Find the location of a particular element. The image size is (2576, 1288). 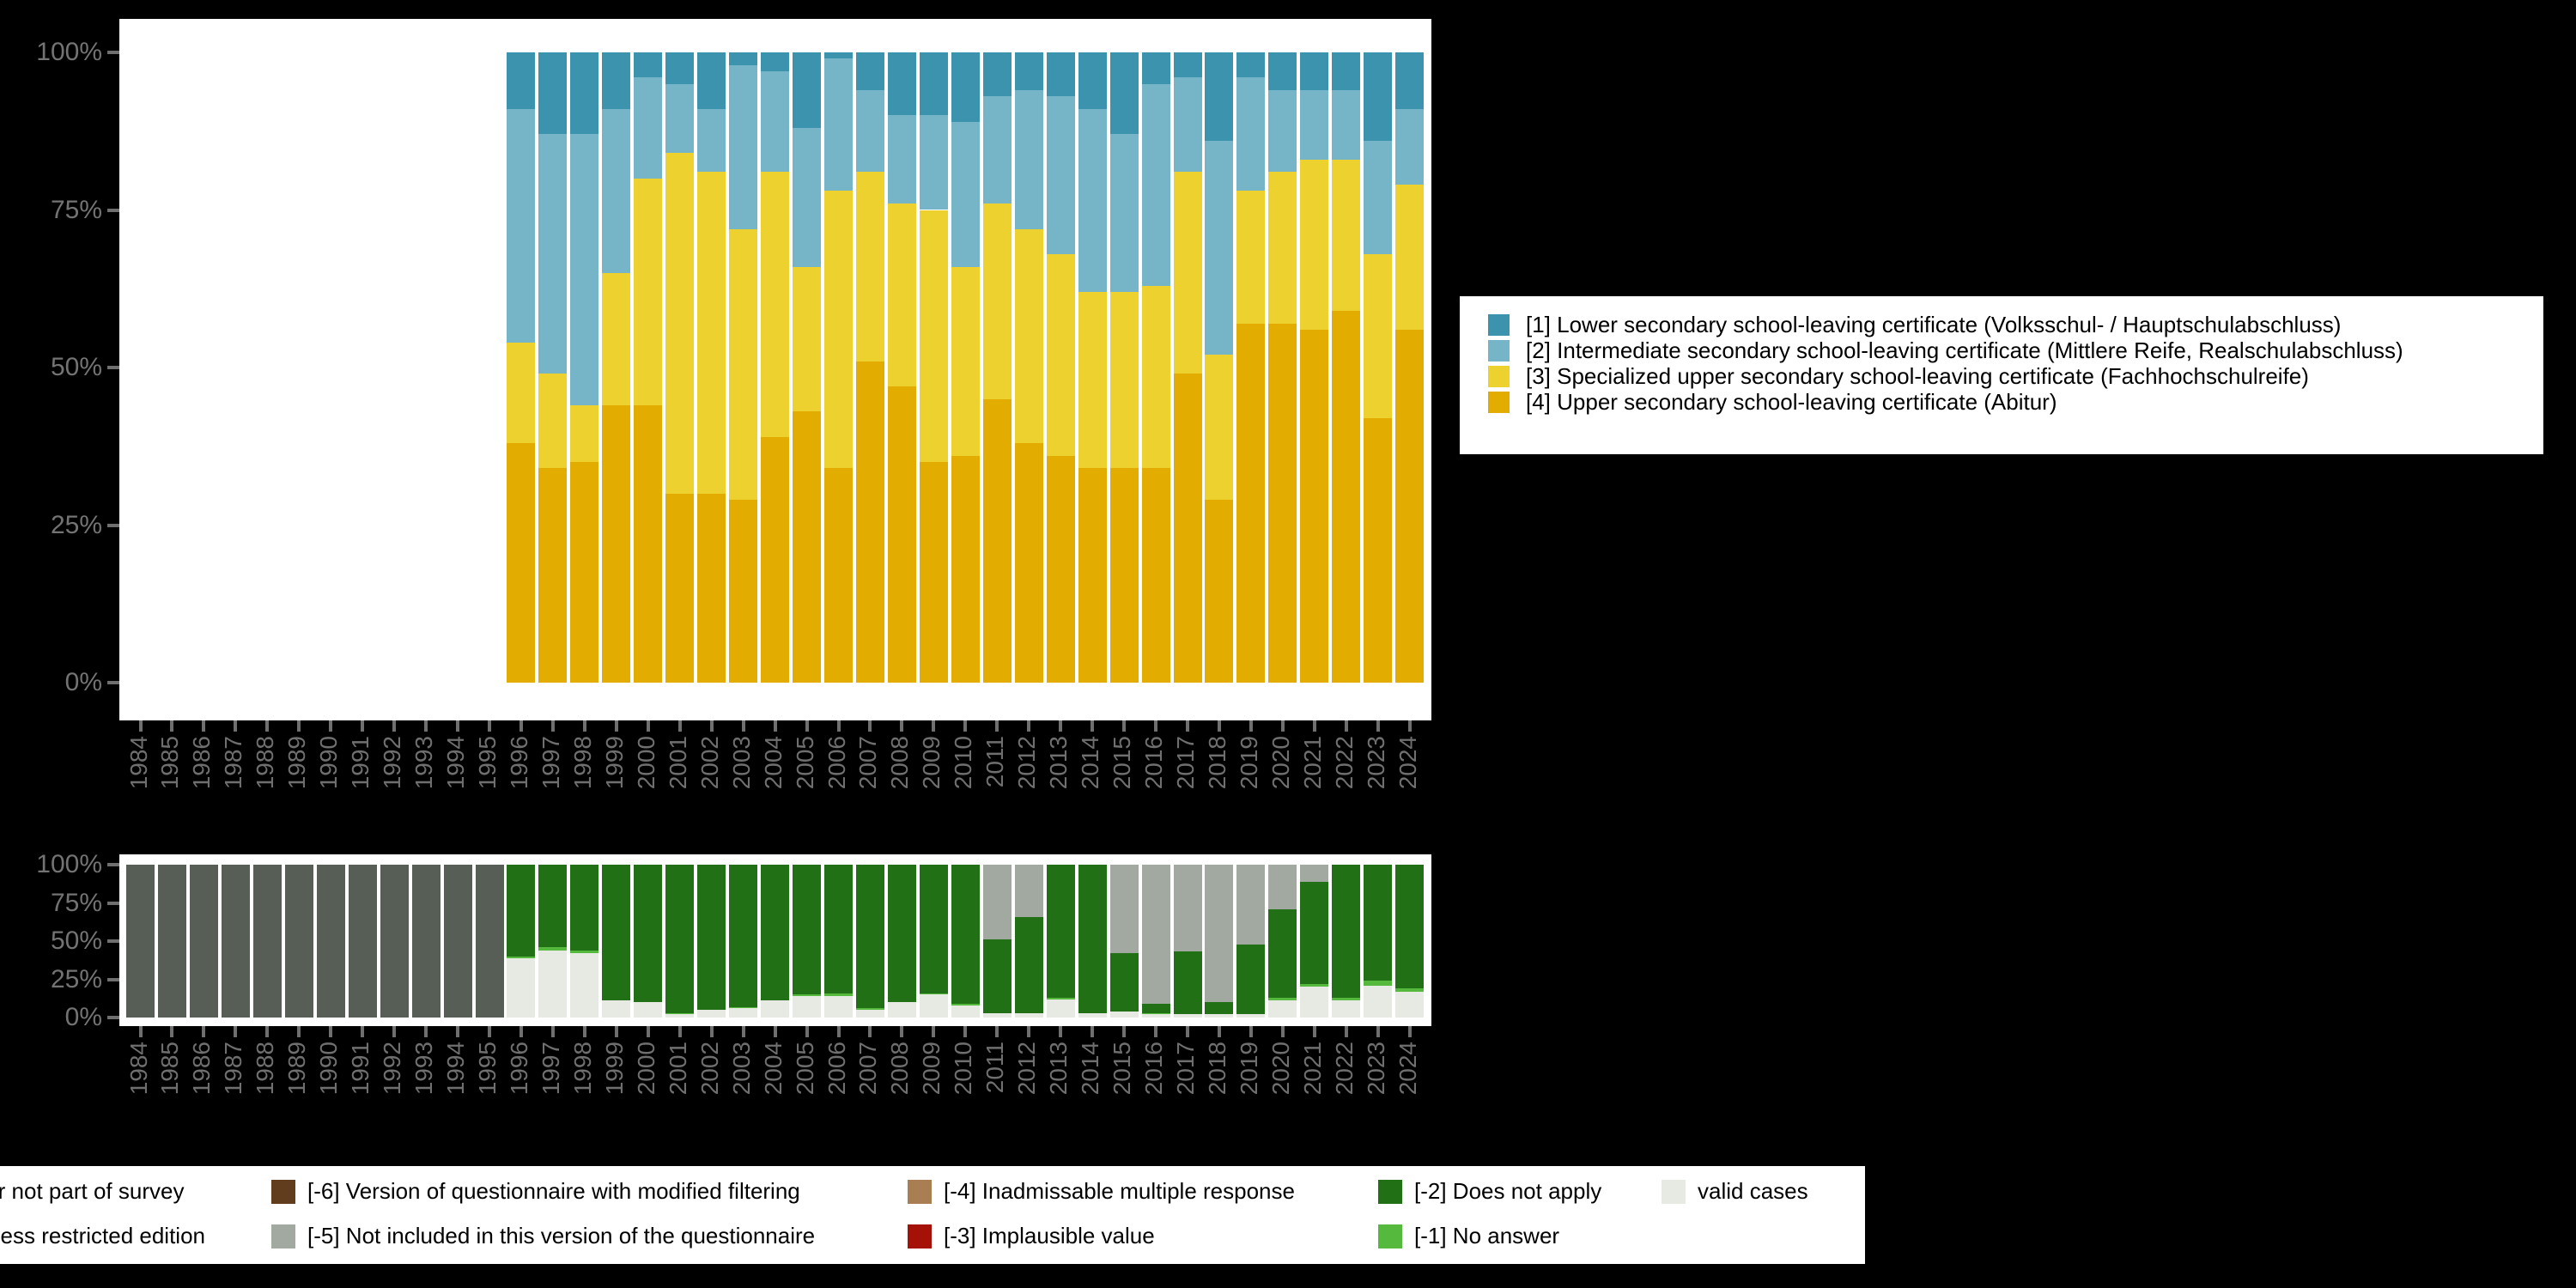

main-bar-segment-cat3-2018 is located at coordinates (1219, 428).